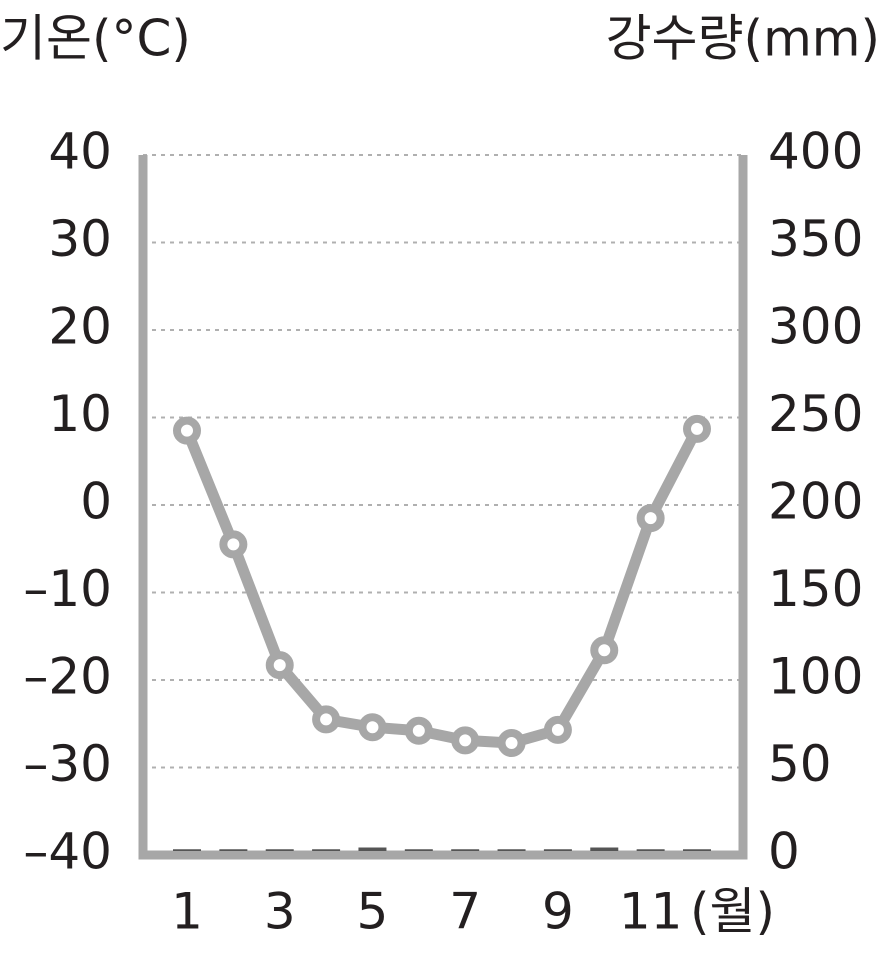 This screenshot has width=884, height=957. Describe the element at coordinates (80, 414) in the screenshot. I see `y-tick-label: 10` at that location.